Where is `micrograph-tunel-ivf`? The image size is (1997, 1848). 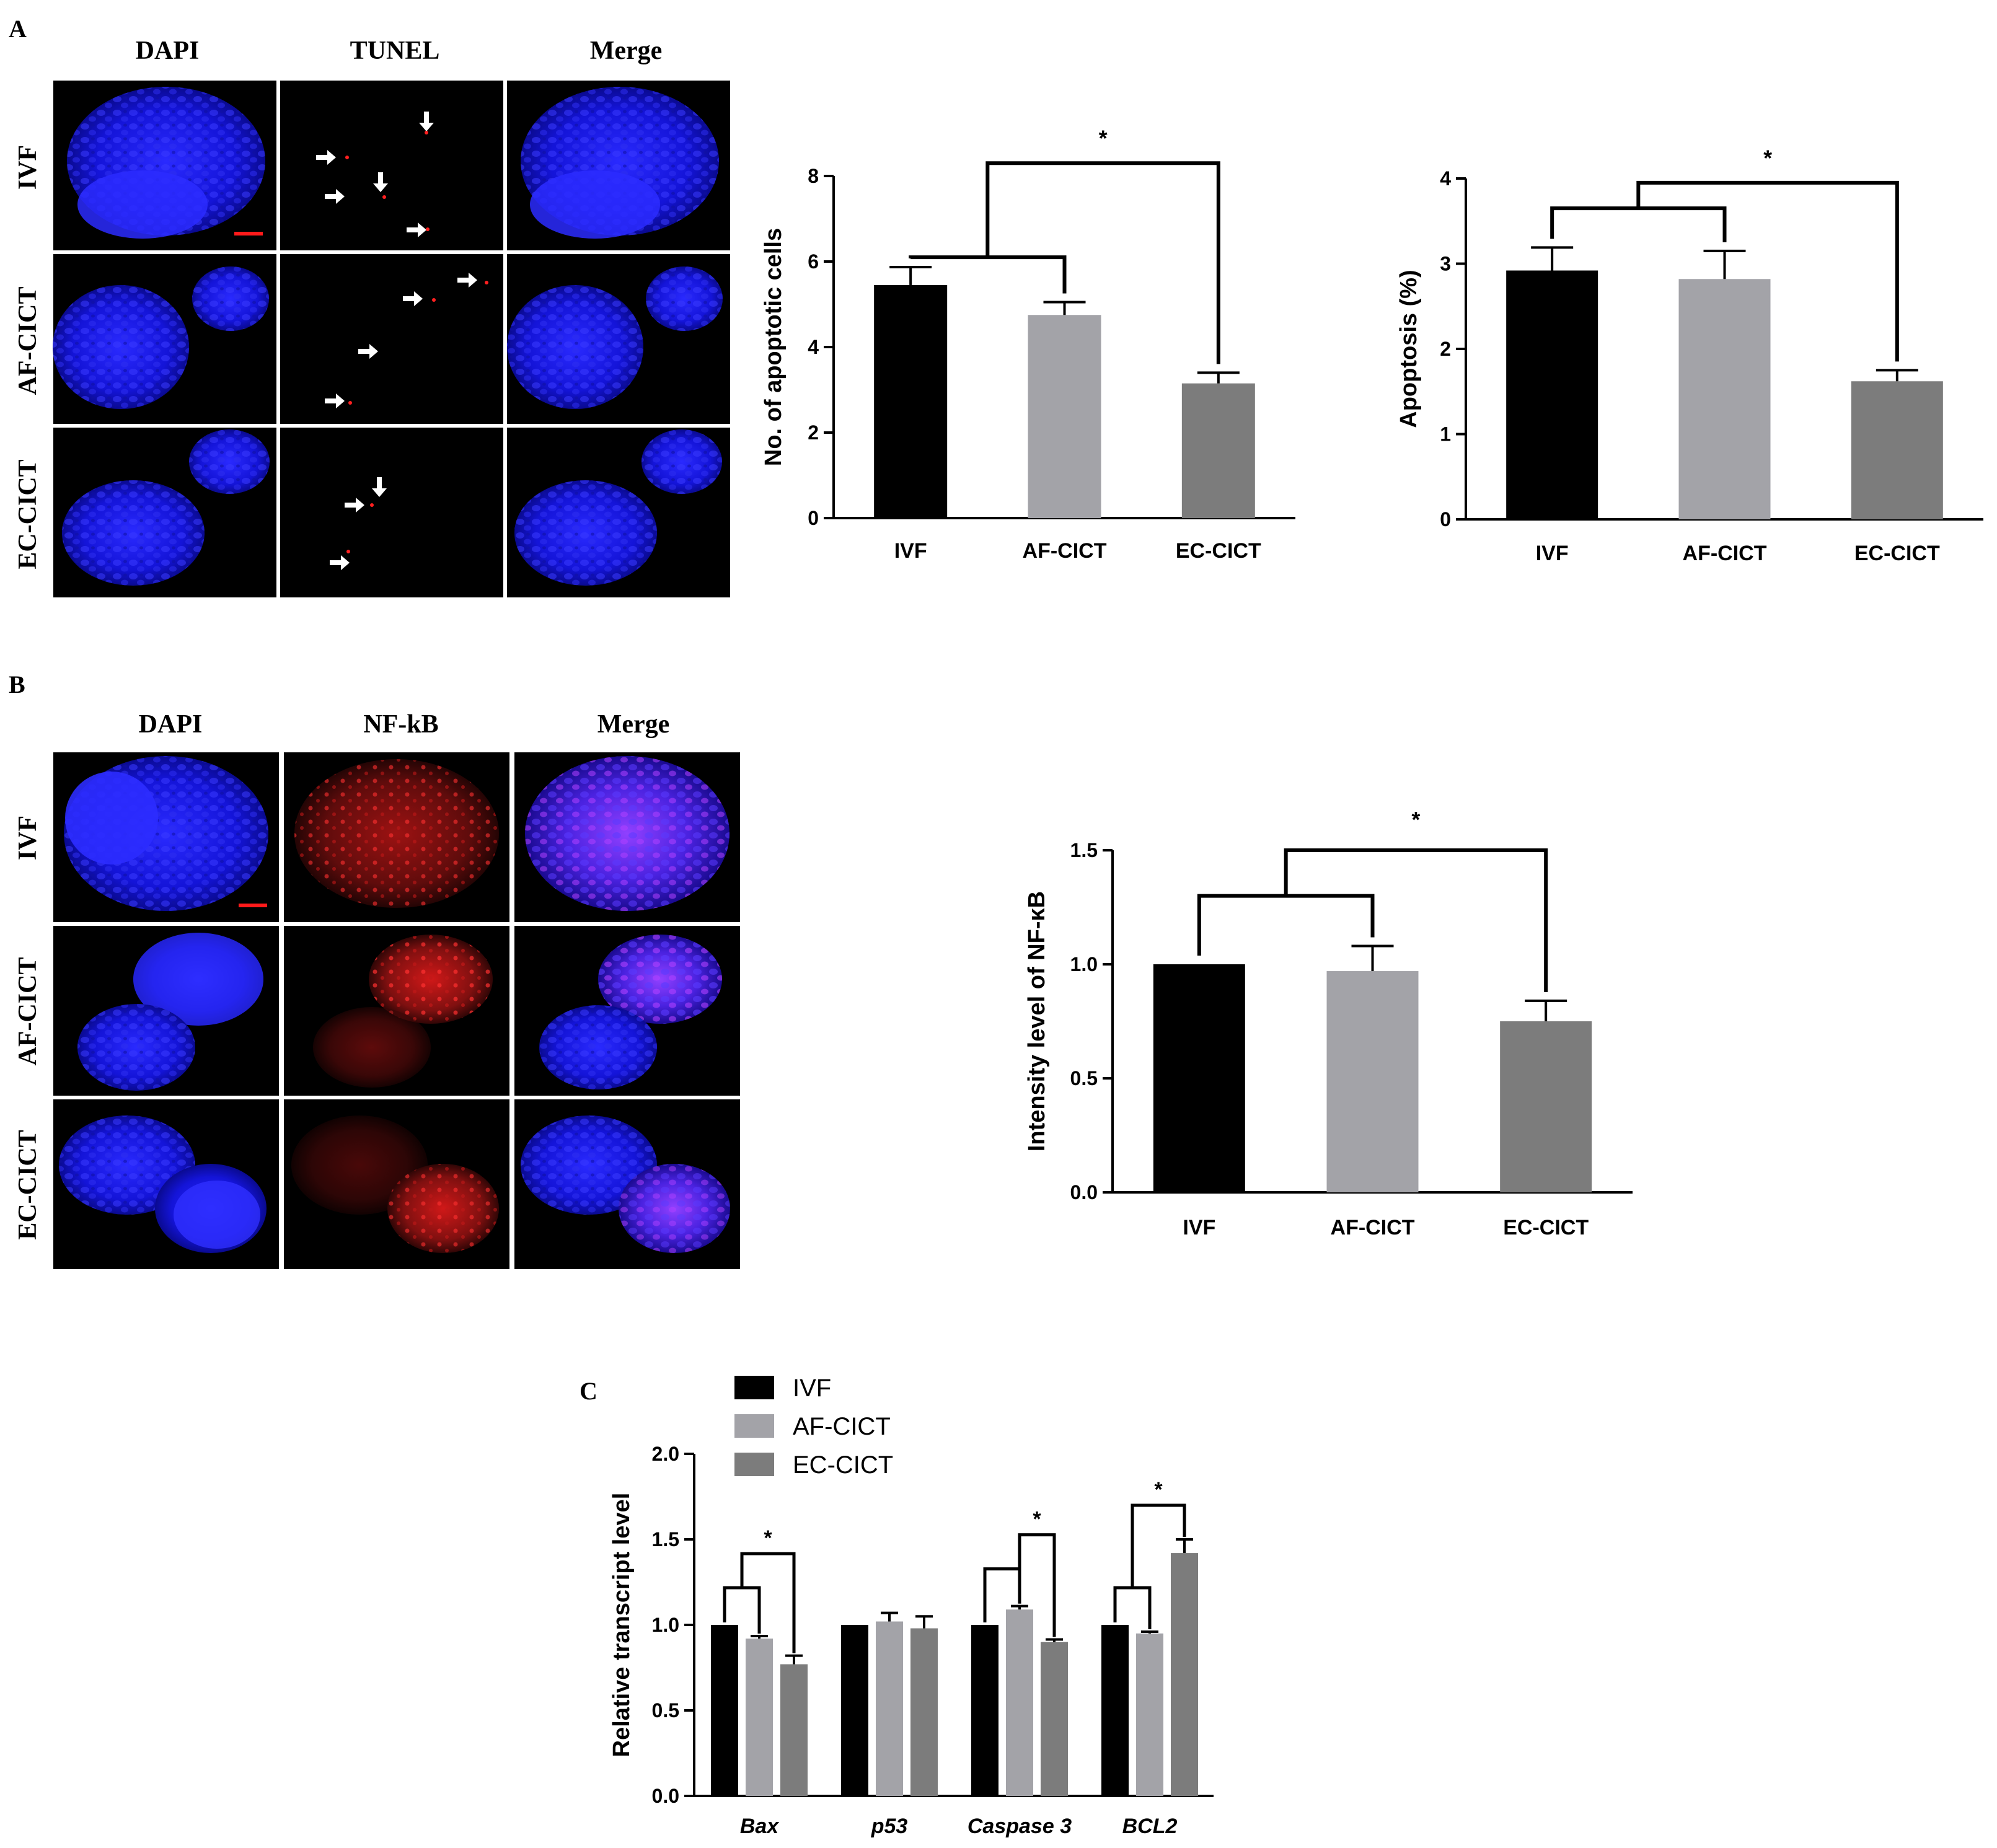
micrograph-tunel-ivf is located at coordinates (391, 165).